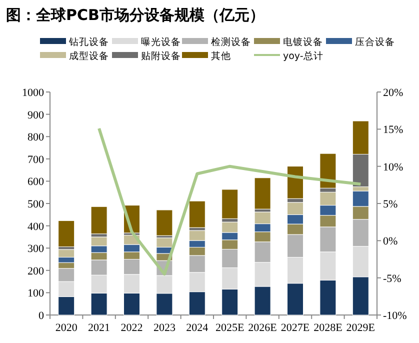  I want to click on y2-tick-label: 10%, so click(393, 167).